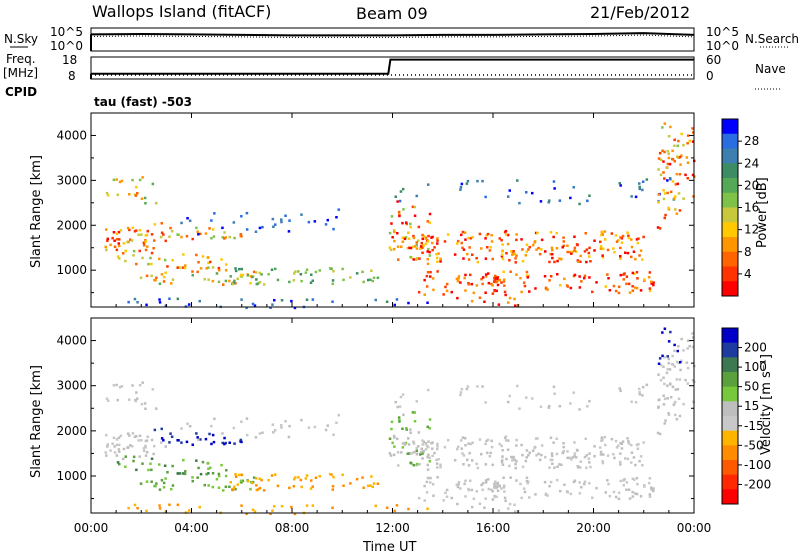 Image resolution: width=800 pixels, height=554 pixels. Describe the element at coordinates (36, 421) in the screenshot. I see `velocity-ylabel: Slant Range [km]` at that location.